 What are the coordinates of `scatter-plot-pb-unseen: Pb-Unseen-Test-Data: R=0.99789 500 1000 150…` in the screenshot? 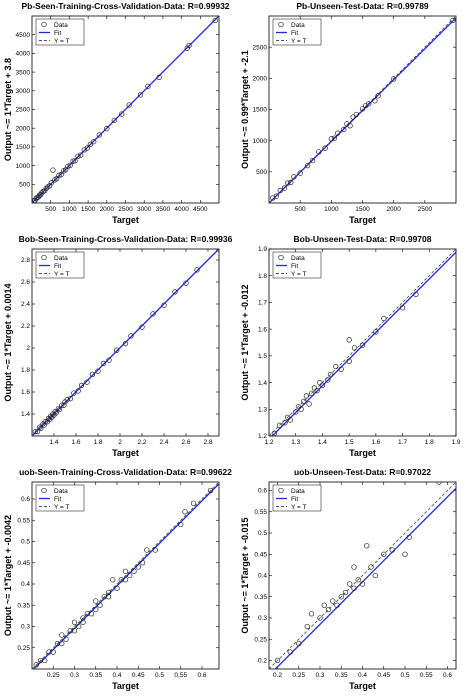 It's located at (348, 113).